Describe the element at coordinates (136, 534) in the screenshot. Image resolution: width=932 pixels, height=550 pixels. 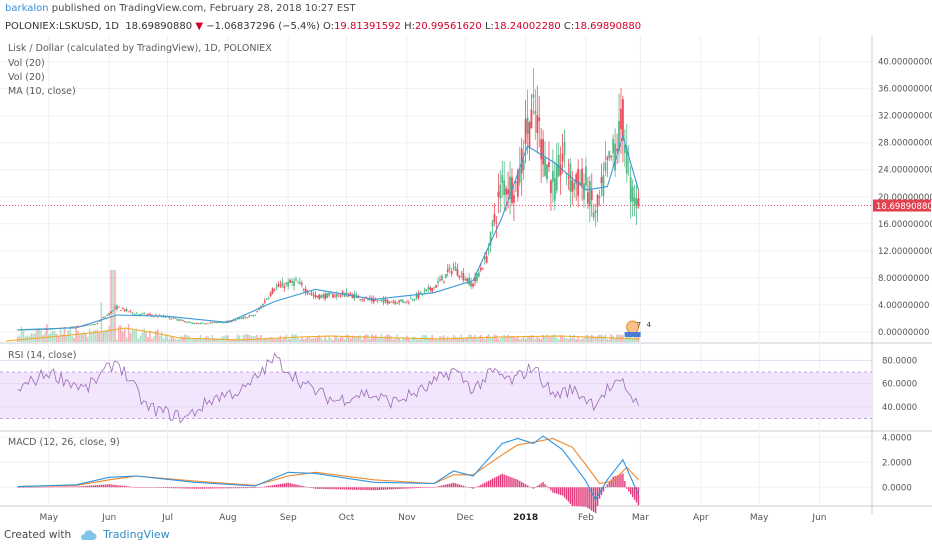
I see `tradingview-link: TradingView` at that location.